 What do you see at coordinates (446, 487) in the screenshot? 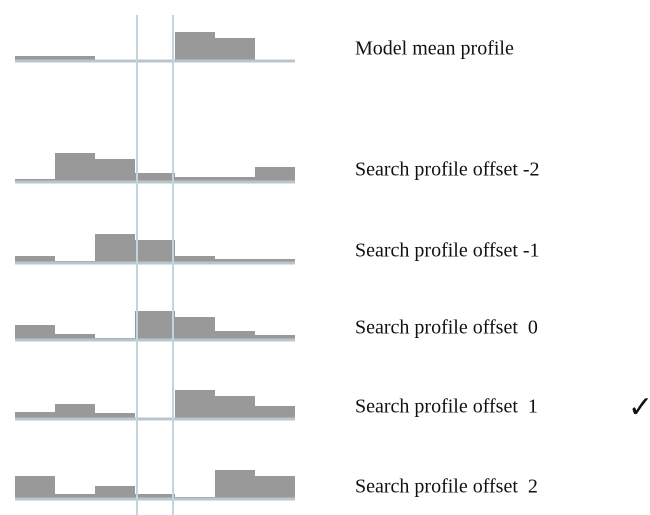
I see `row-label: Search profile offset 2` at bounding box center [446, 487].